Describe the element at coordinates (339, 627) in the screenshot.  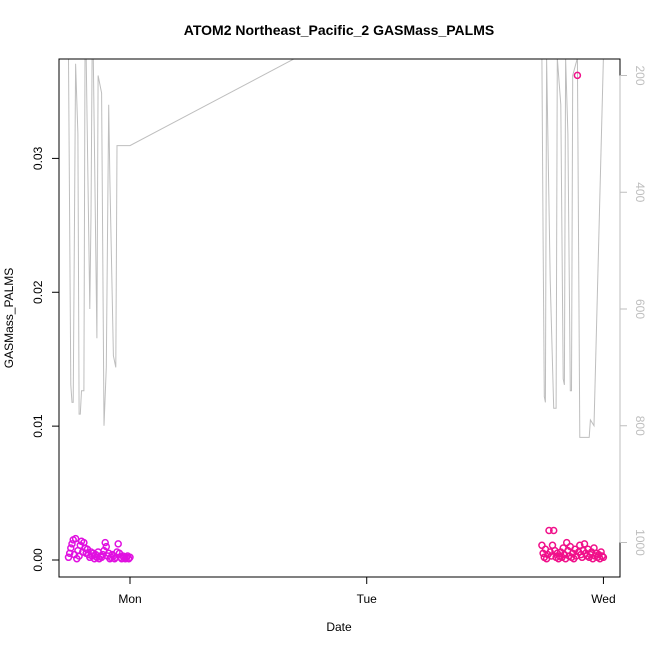
I see `x-axis-label: Date` at that location.